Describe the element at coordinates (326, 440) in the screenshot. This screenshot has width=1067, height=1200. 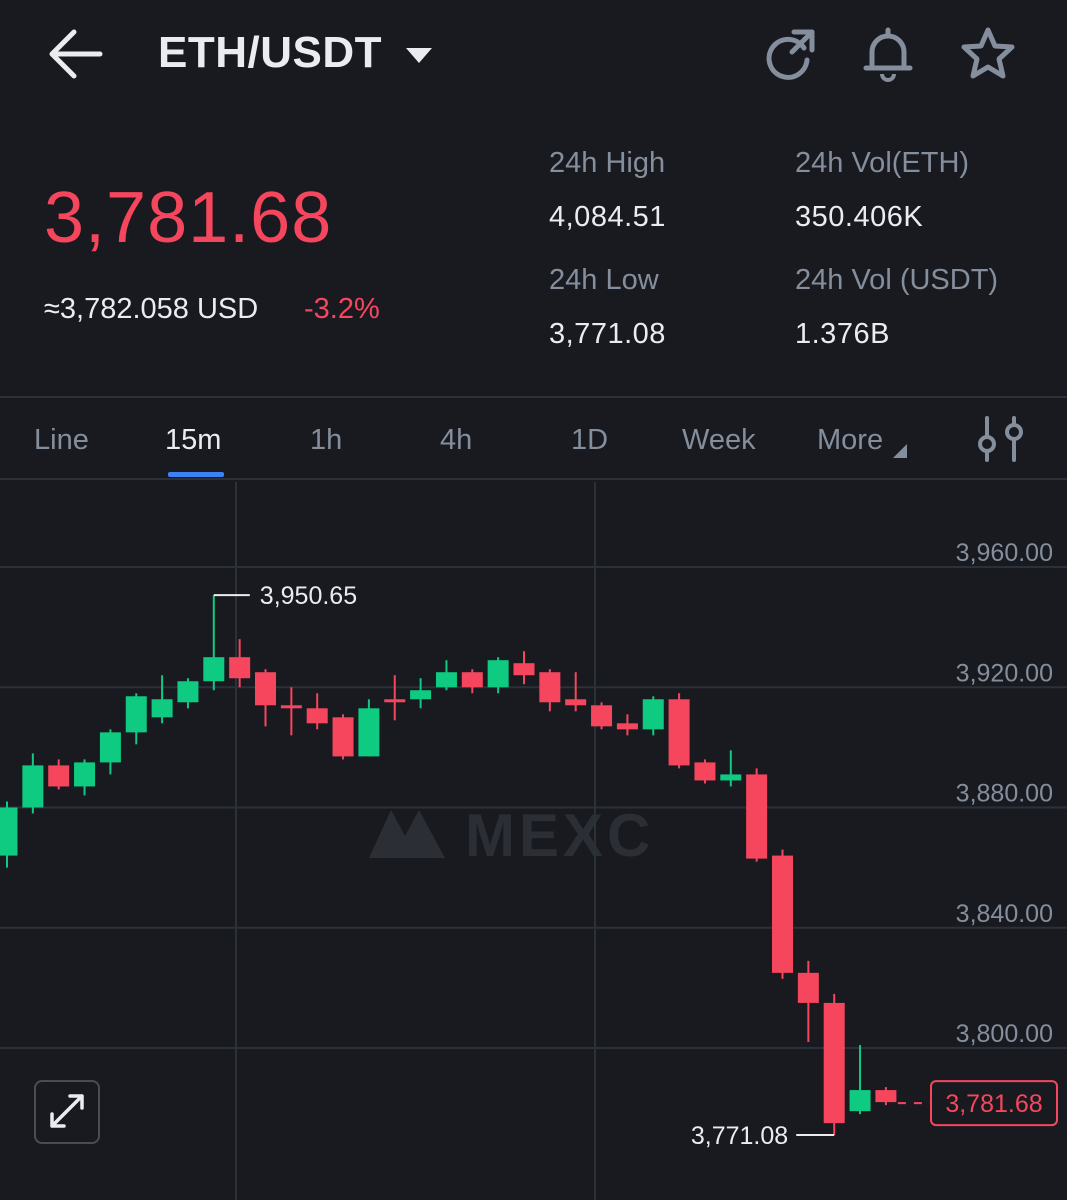
I see `tab-1h: 1h` at that location.